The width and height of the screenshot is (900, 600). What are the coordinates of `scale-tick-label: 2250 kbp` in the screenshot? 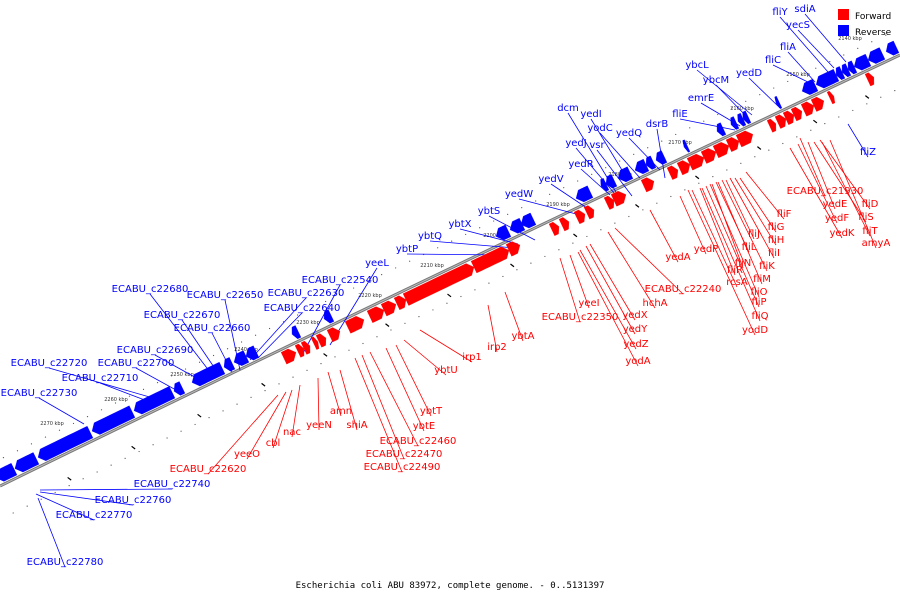 It's located at (182, 375).